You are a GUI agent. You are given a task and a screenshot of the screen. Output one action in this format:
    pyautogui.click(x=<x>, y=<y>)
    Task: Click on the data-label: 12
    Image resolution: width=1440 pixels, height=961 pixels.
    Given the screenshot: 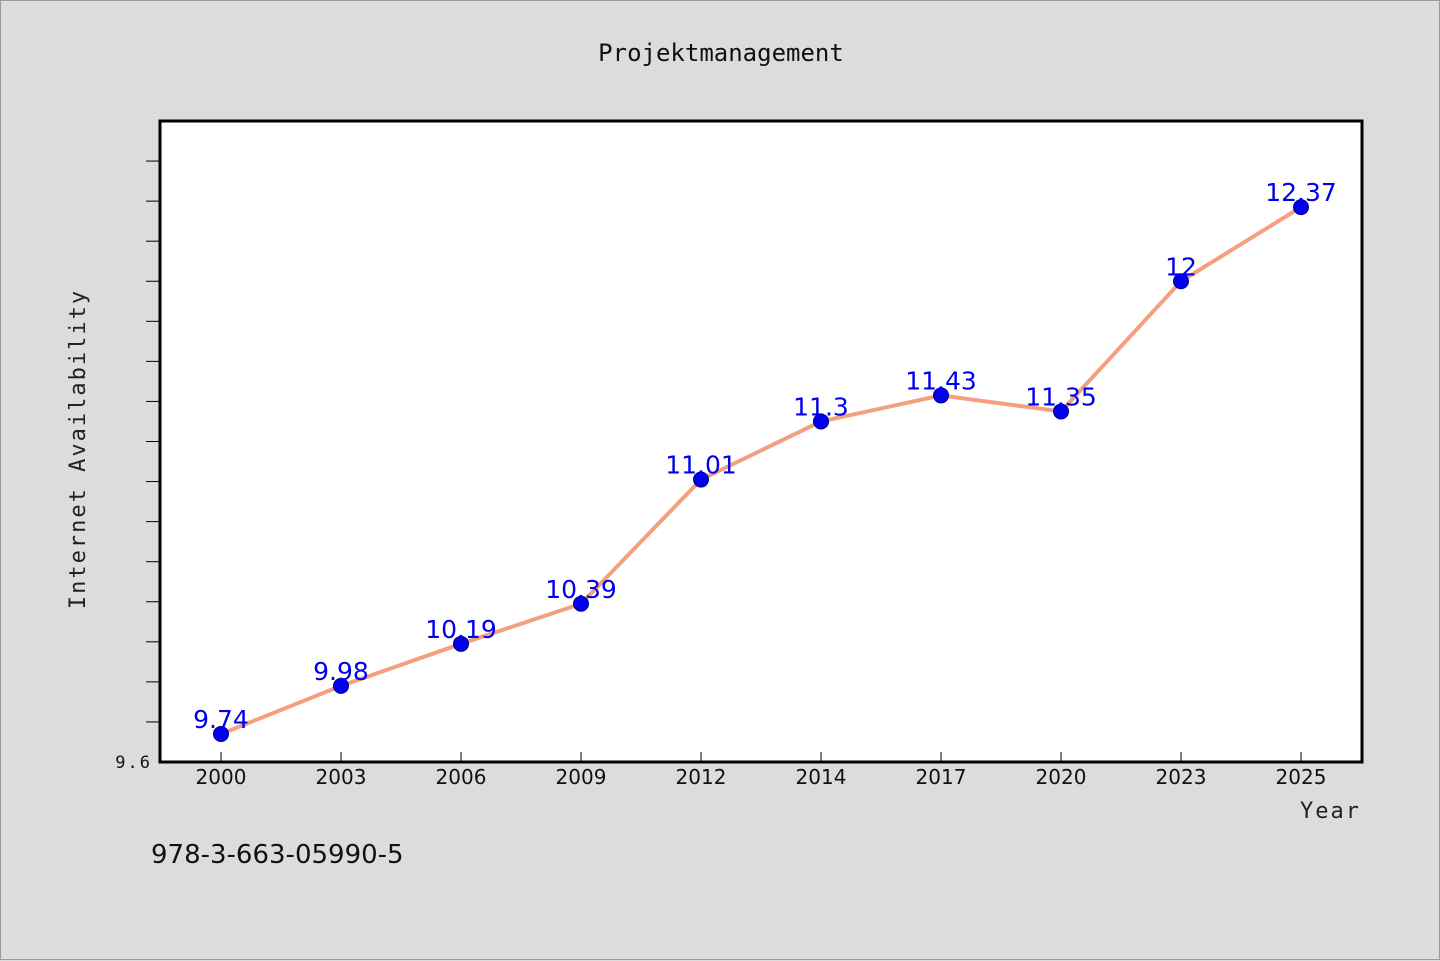 What is the action you would take?
    pyautogui.click(x=1181, y=266)
    